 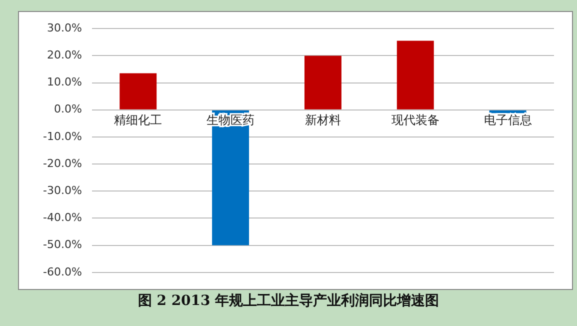 What do you see at coordinates (62, 163) in the screenshot?
I see `y-tick-label: -20.0%` at bounding box center [62, 163].